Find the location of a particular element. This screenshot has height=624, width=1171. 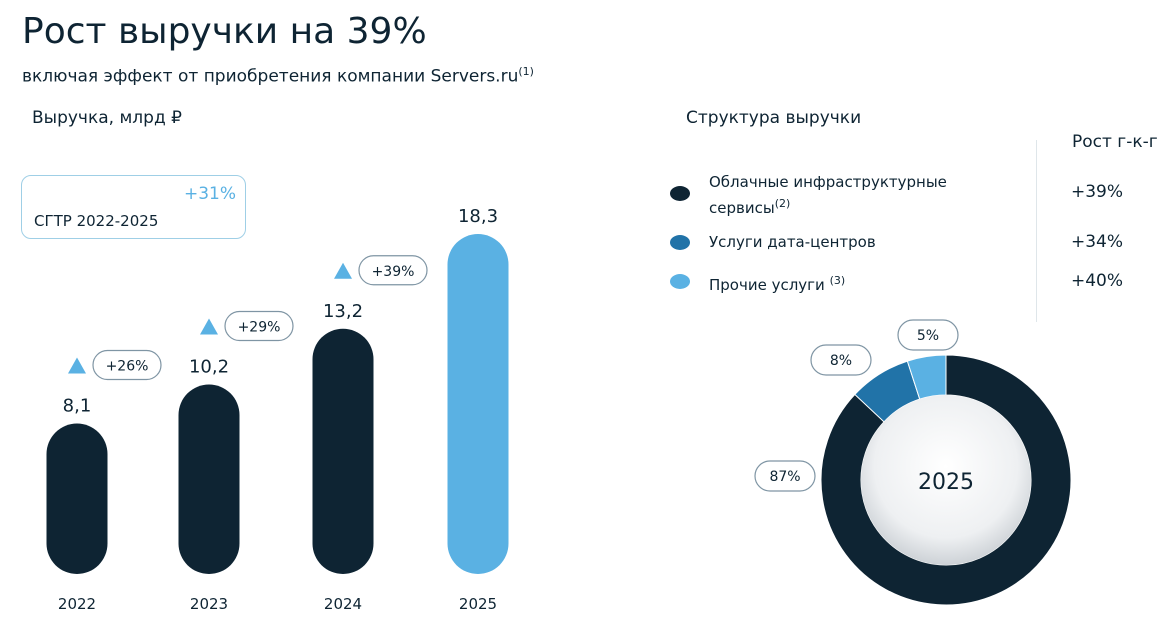

legend-label-other: Прочие услуги (3) is located at coordinates (777, 283).